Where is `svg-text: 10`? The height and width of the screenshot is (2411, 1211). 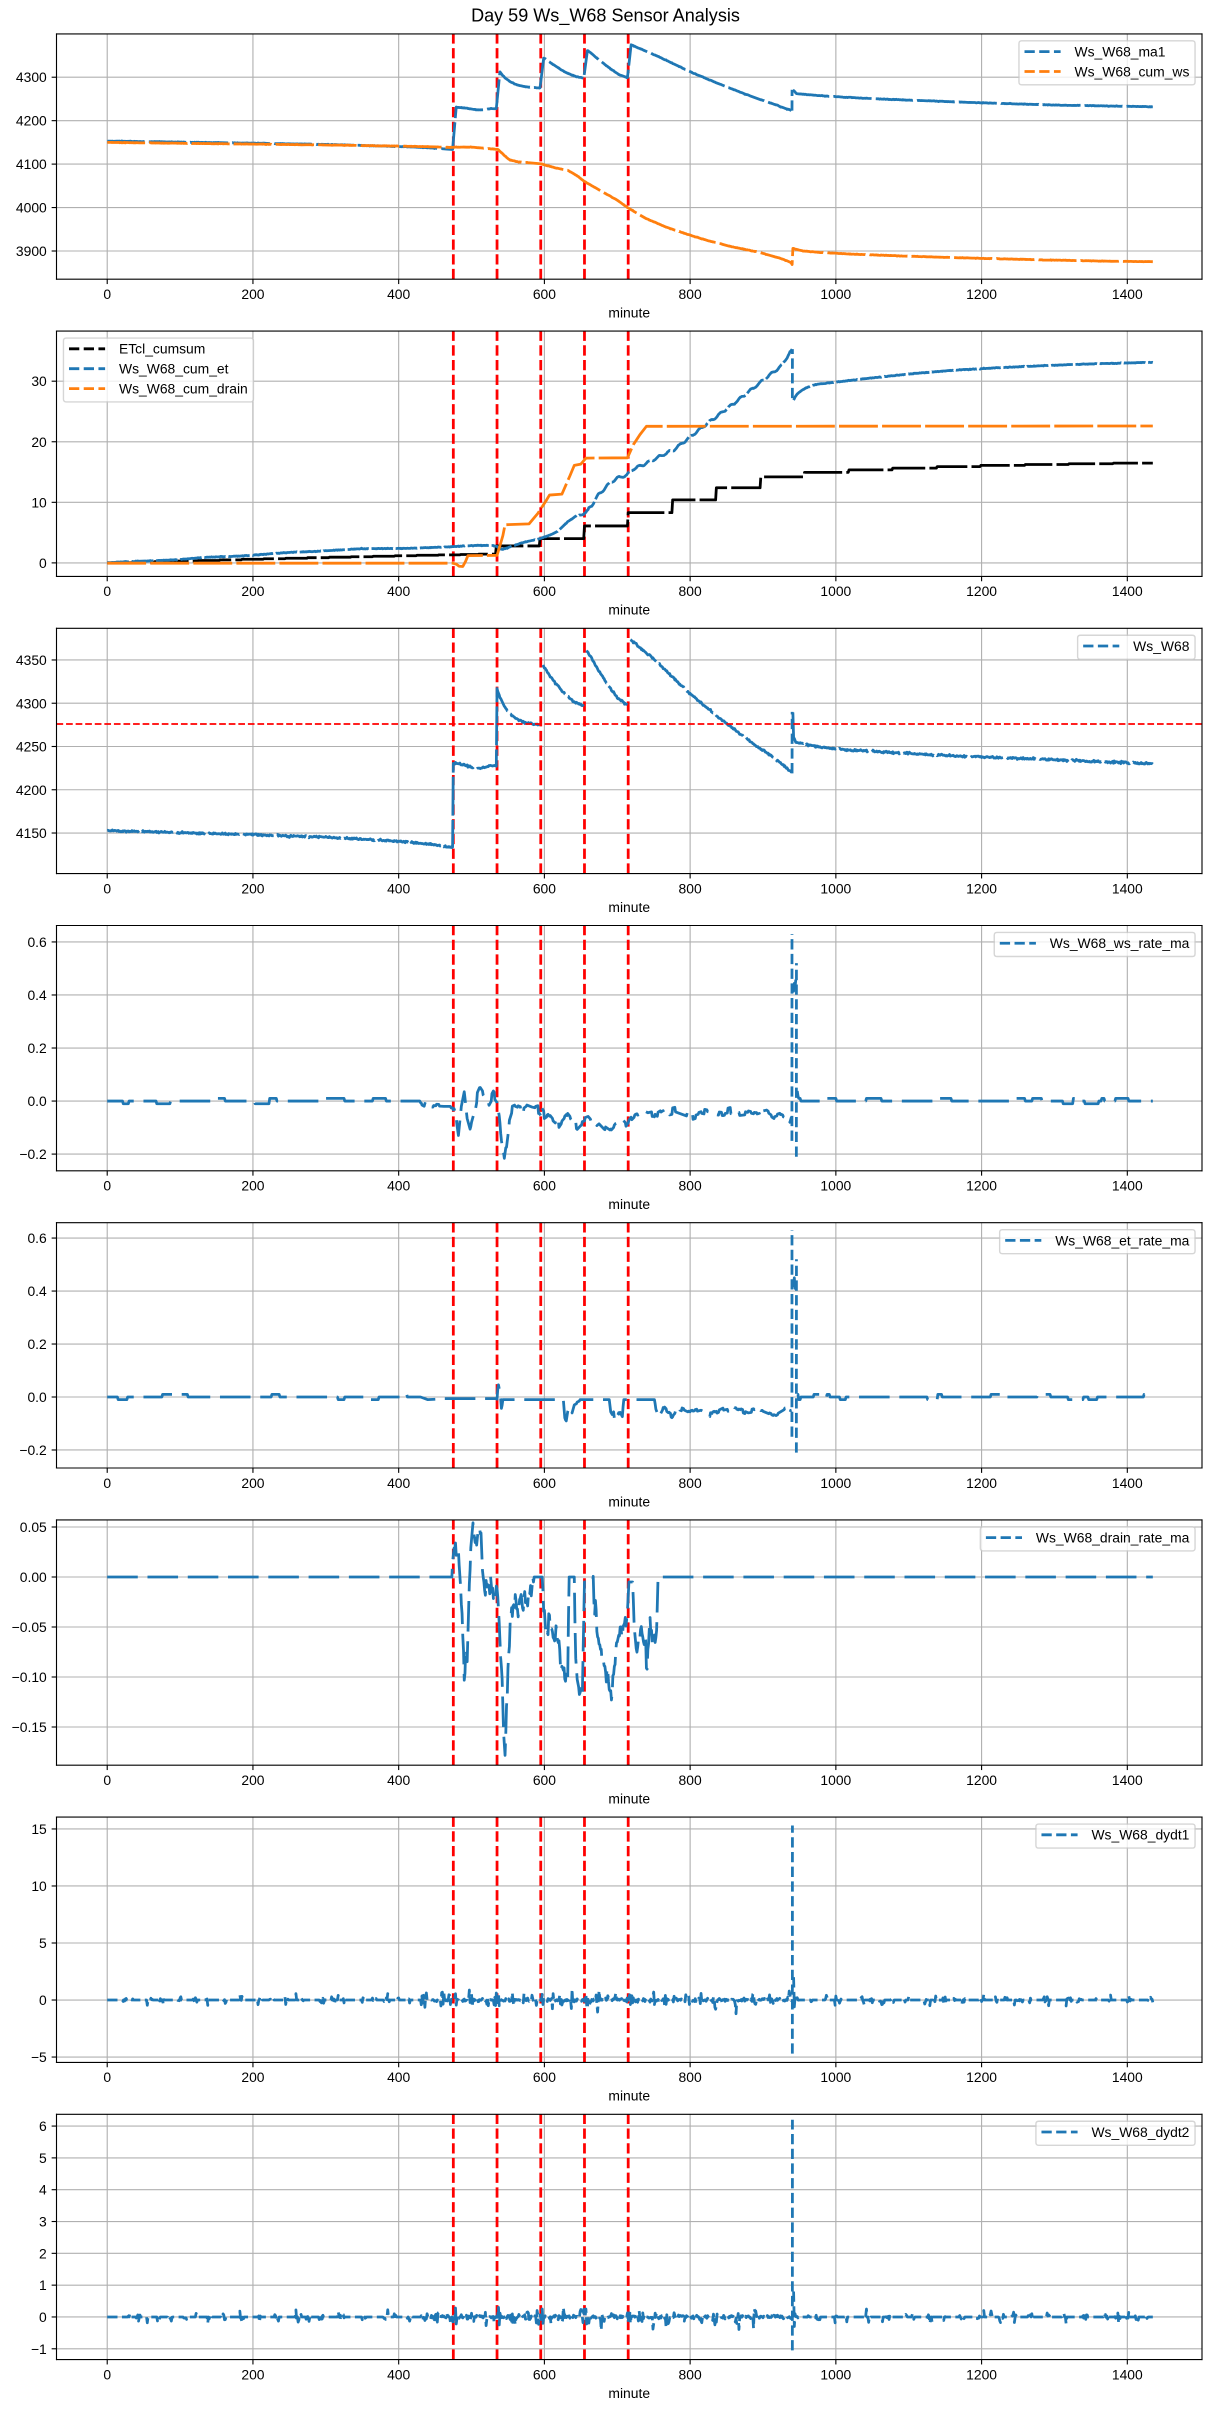
svg-text: 10 is located at coordinates (39, 502).